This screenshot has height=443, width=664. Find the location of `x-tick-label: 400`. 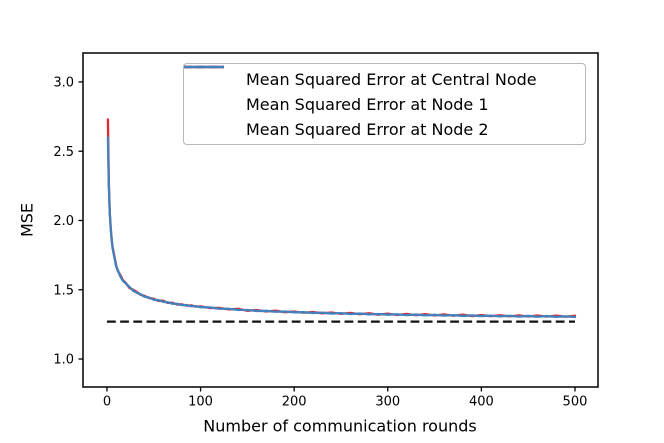

x-tick-label: 400 is located at coordinates (481, 402).